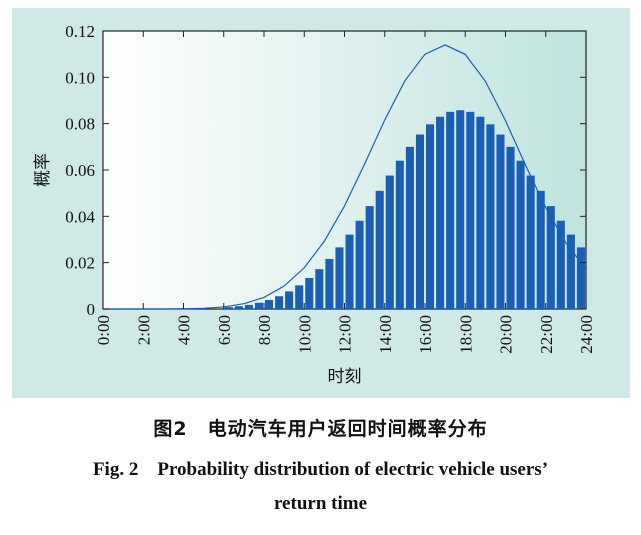 The width and height of the screenshot is (641, 535). I want to click on y-tick-label: 0.08, so click(80, 124).